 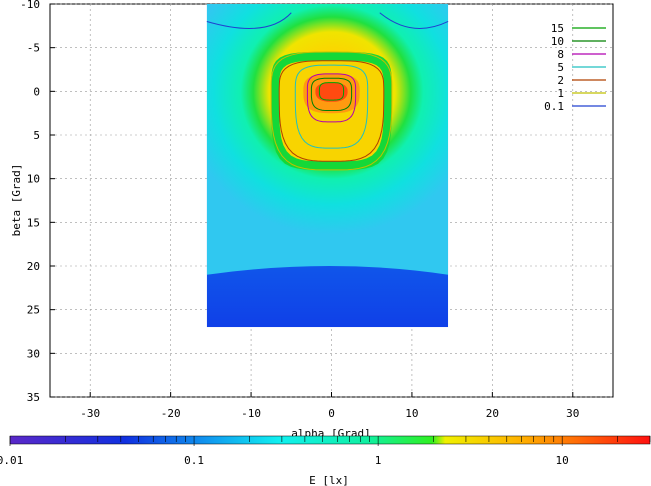 What do you see at coordinates (33, 353) in the screenshot?
I see `y-tick-label: 30` at bounding box center [33, 353].